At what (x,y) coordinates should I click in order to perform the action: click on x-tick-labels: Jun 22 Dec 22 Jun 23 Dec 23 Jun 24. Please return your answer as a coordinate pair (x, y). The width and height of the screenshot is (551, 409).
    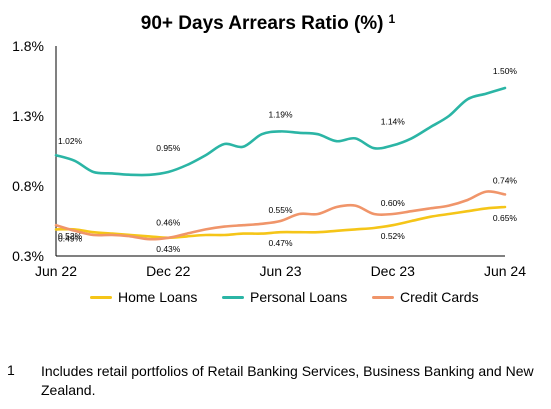
    Looking at the image, I should click on (280, 271).